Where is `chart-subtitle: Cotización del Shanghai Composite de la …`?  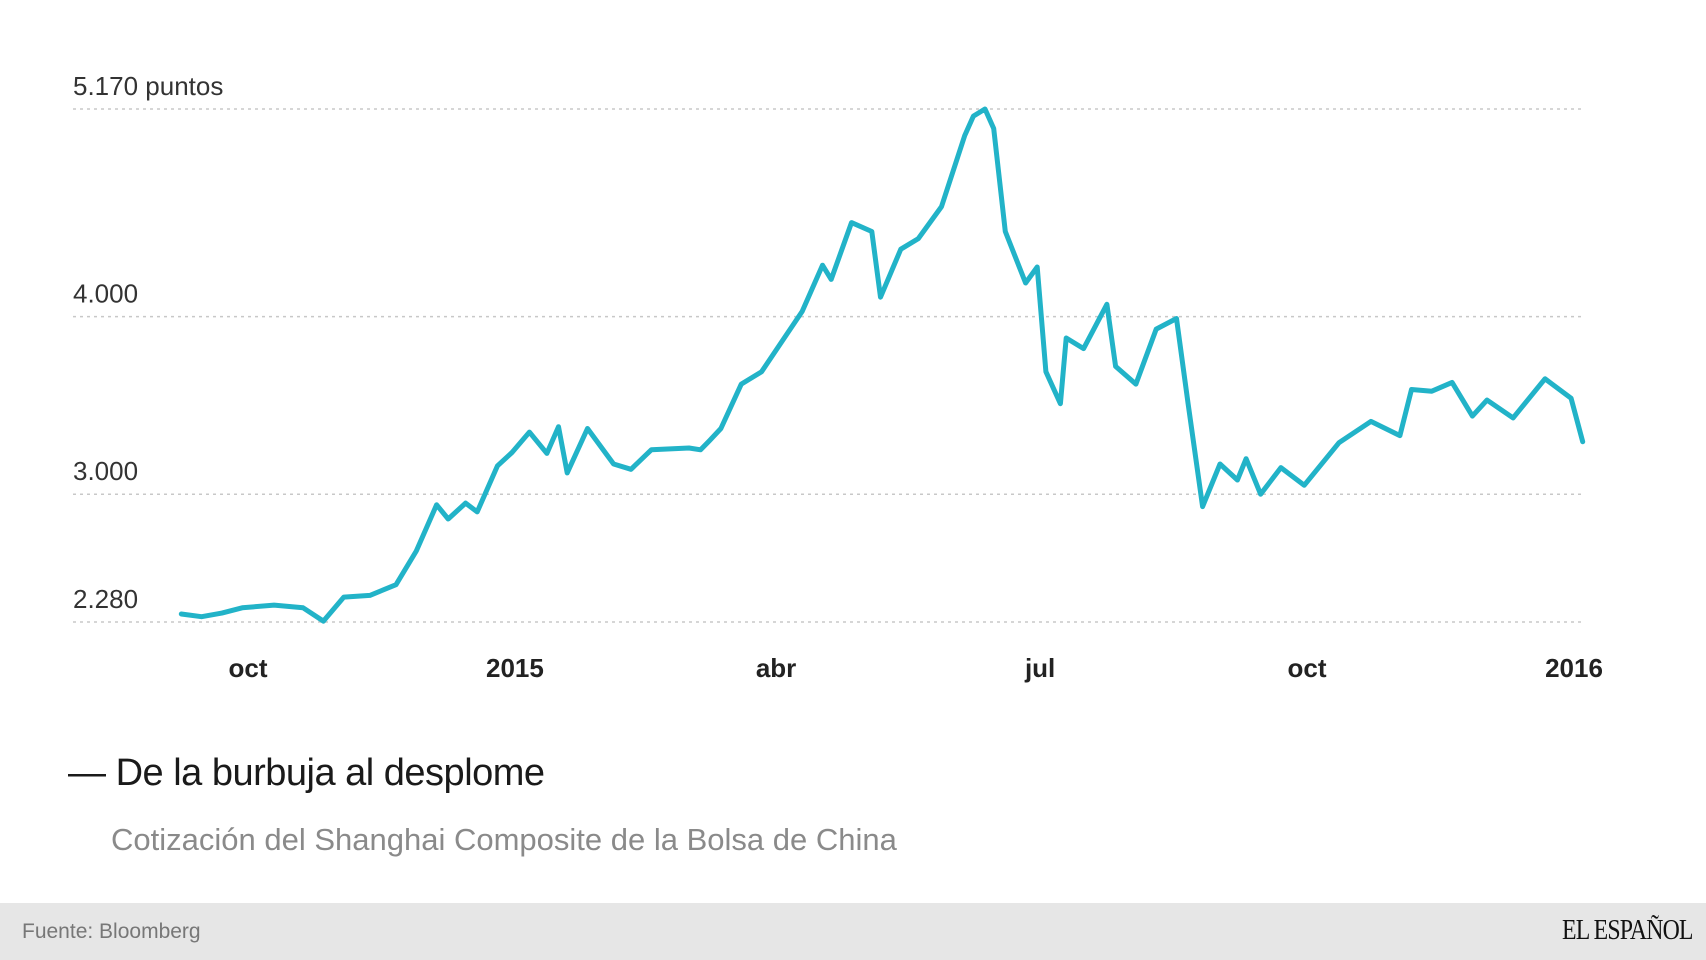
chart-subtitle: Cotización del Shanghai Composite de la … is located at coordinates (504, 839).